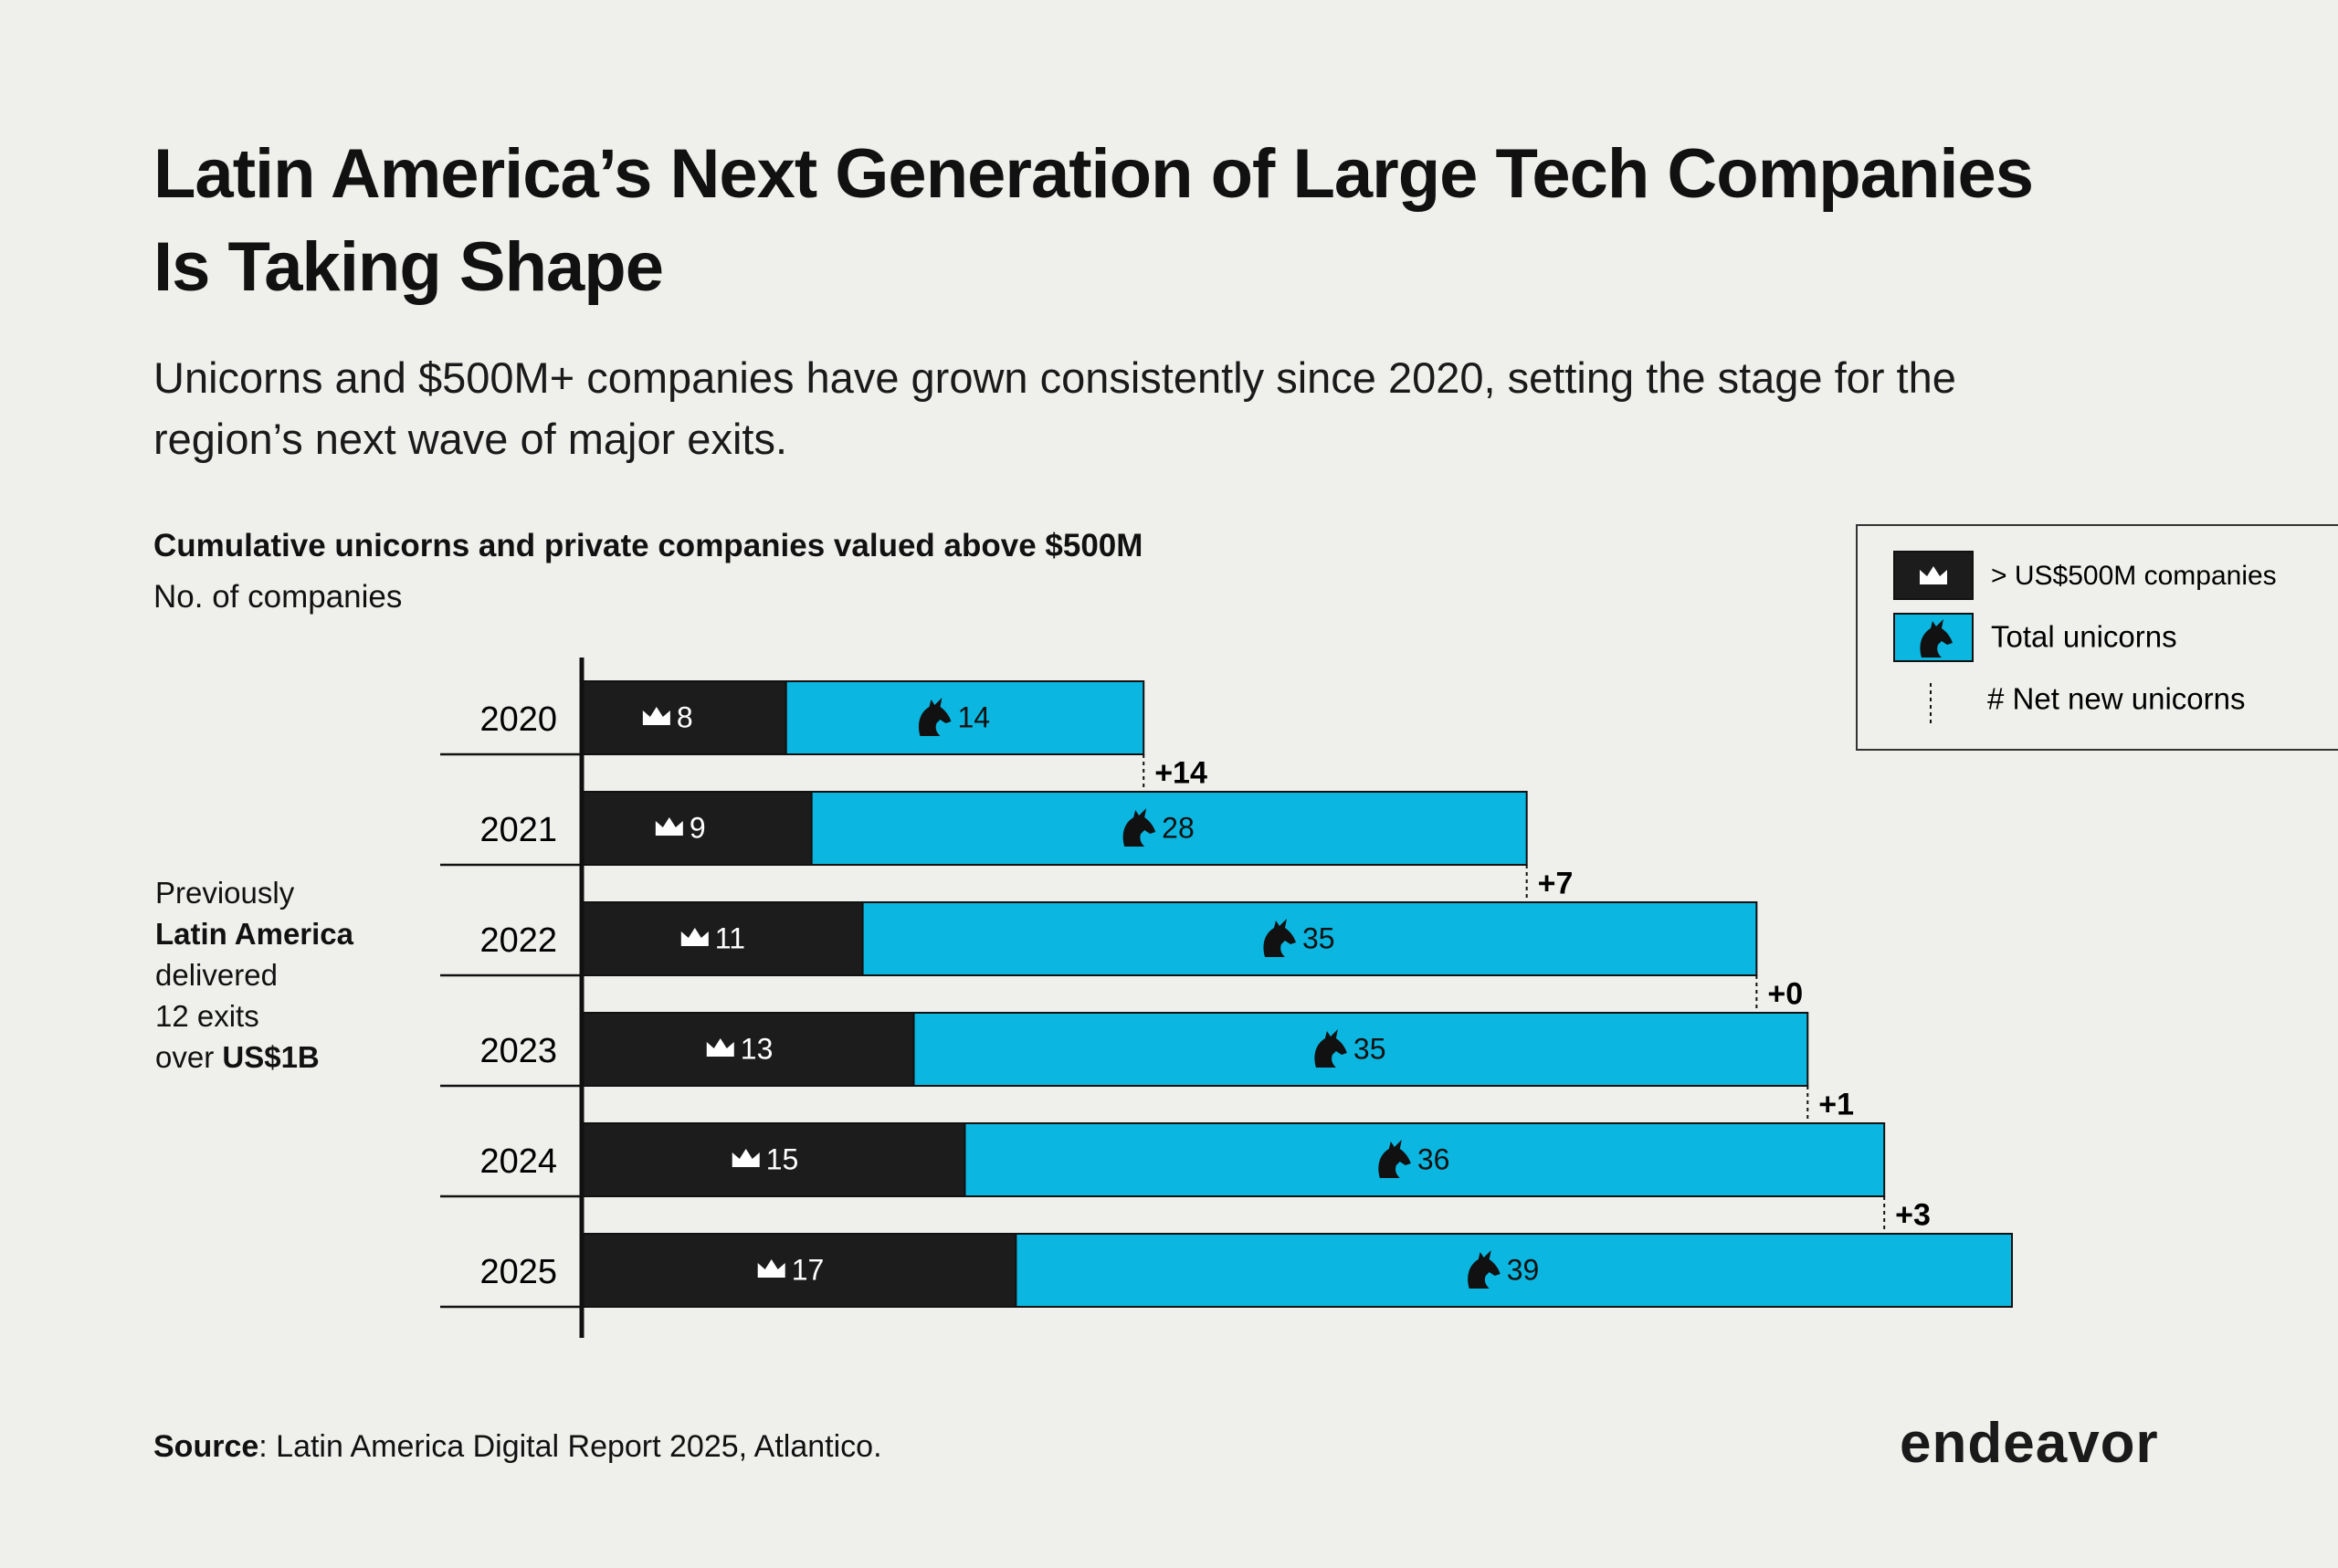 This screenshot has height=1568, width=2338. Describe the element at coordinates (518, 940) in the screenshot. I see `y-tick-label: 2022` at that location.